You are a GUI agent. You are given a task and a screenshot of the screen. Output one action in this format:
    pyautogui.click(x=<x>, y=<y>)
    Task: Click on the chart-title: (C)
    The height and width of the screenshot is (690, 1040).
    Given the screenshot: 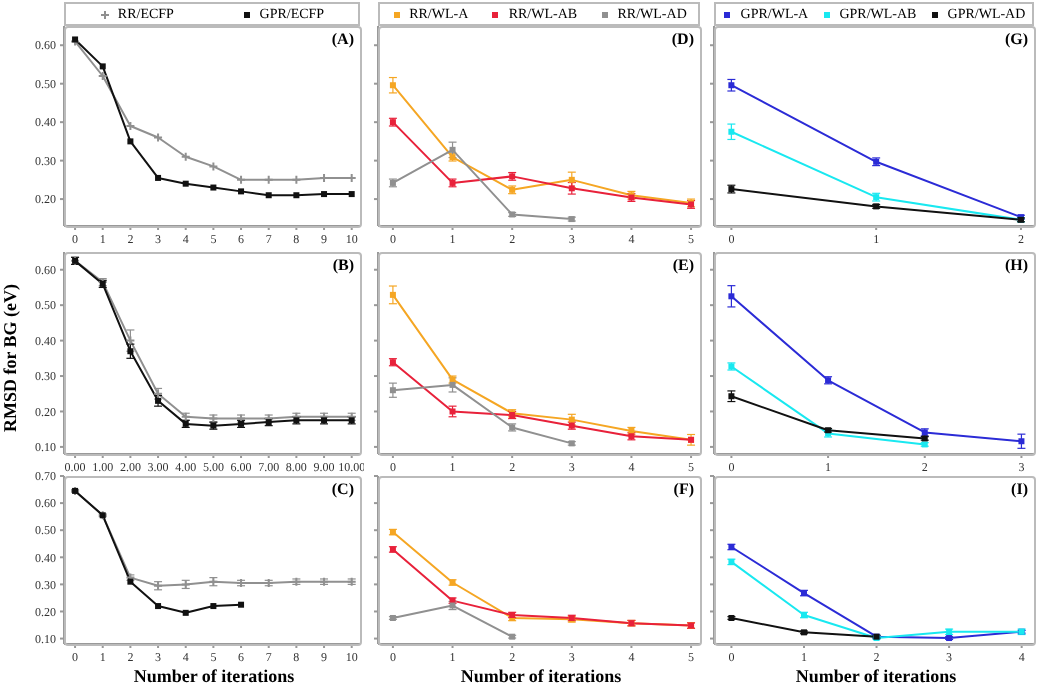 What is the action you would take?
    pyautogui.click(x=342, y=489)
    